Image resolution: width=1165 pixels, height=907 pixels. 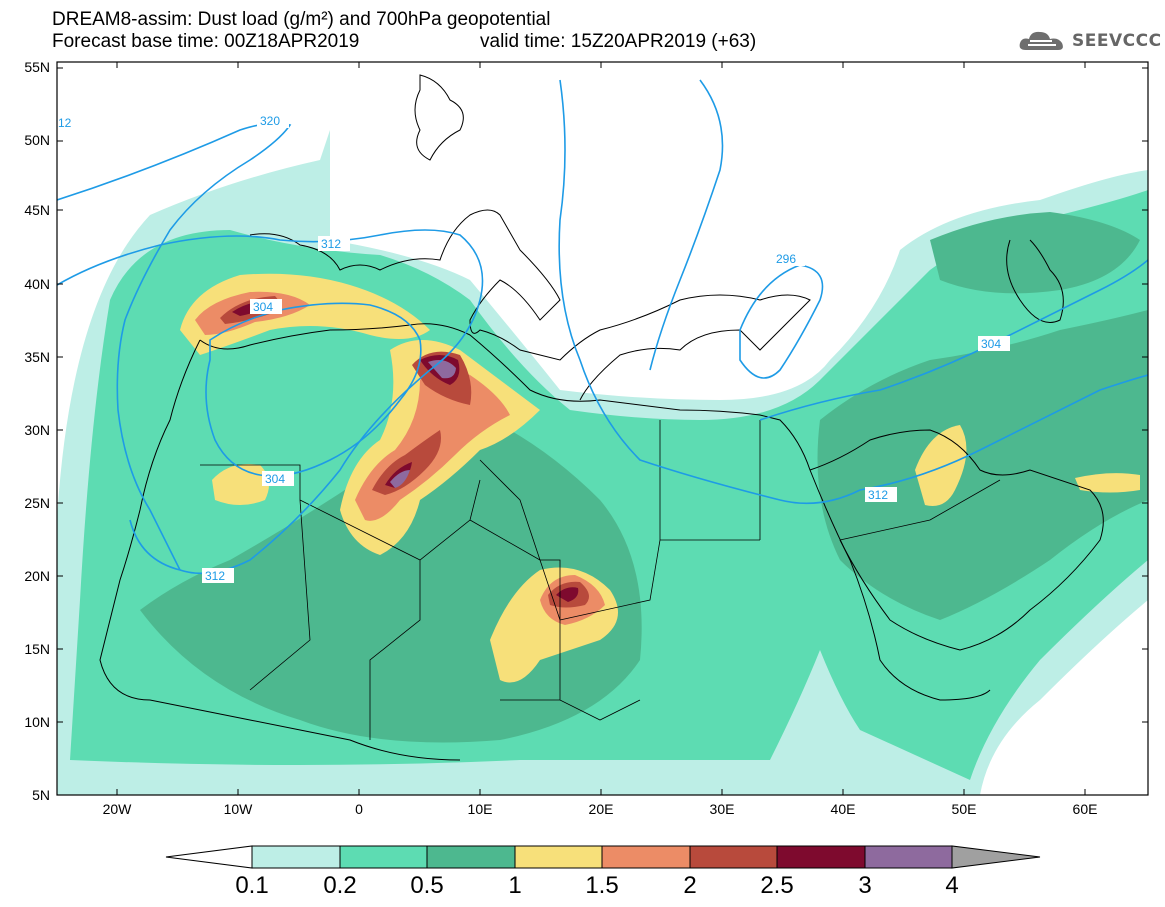 I want to click on lat-label-55n: 55N, so click(x=37, y=67).